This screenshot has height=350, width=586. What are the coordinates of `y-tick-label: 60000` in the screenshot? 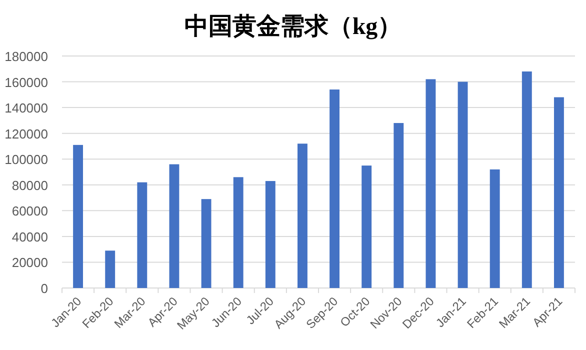 It's located at (30, 211).